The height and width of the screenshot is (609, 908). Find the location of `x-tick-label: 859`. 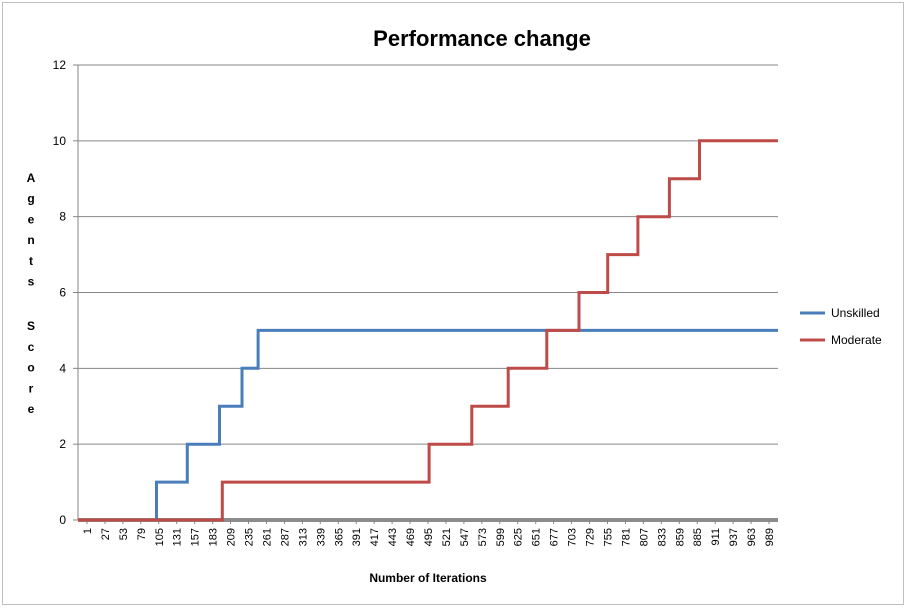

x-tick-label: 859 is located at coordinates (680, 537).